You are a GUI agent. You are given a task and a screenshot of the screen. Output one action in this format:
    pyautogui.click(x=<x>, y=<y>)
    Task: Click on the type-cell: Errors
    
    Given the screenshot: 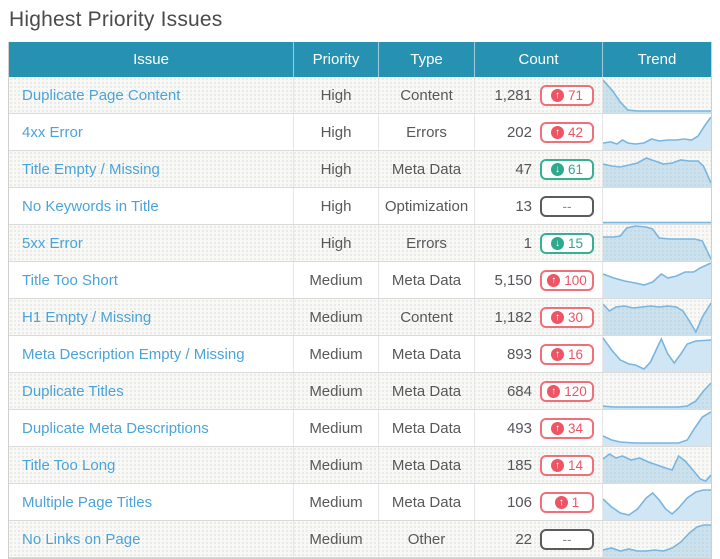 What is the action you would take?
    pyautogui.click(x=426, y=243)
    